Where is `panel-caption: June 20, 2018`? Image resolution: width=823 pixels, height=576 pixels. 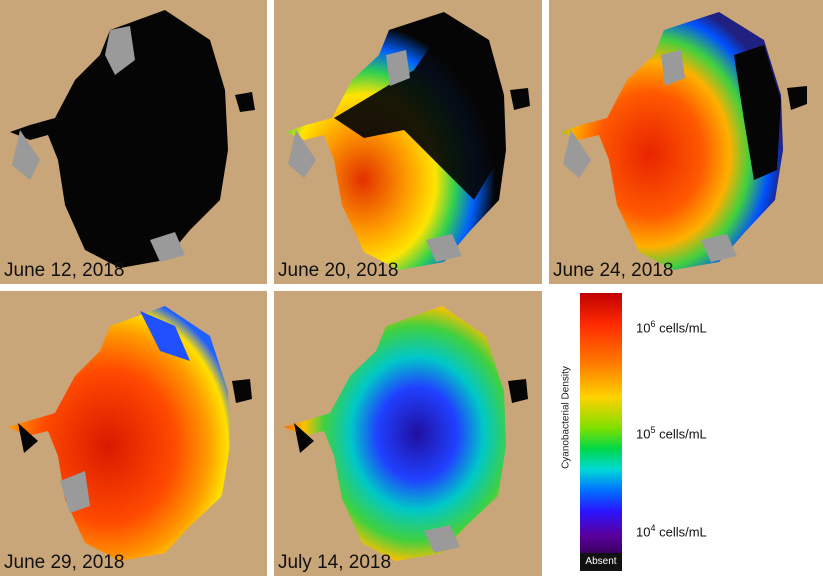
panel-caption: June 20, 2018 is located at coordinates (338, 270).